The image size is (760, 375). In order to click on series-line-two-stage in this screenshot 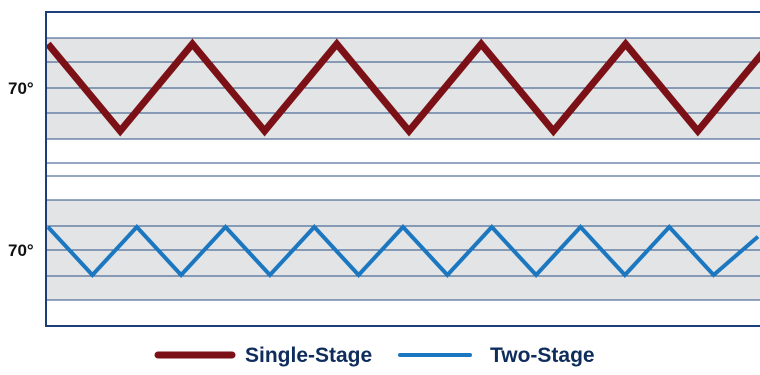, I will do `click(403, 251)`.